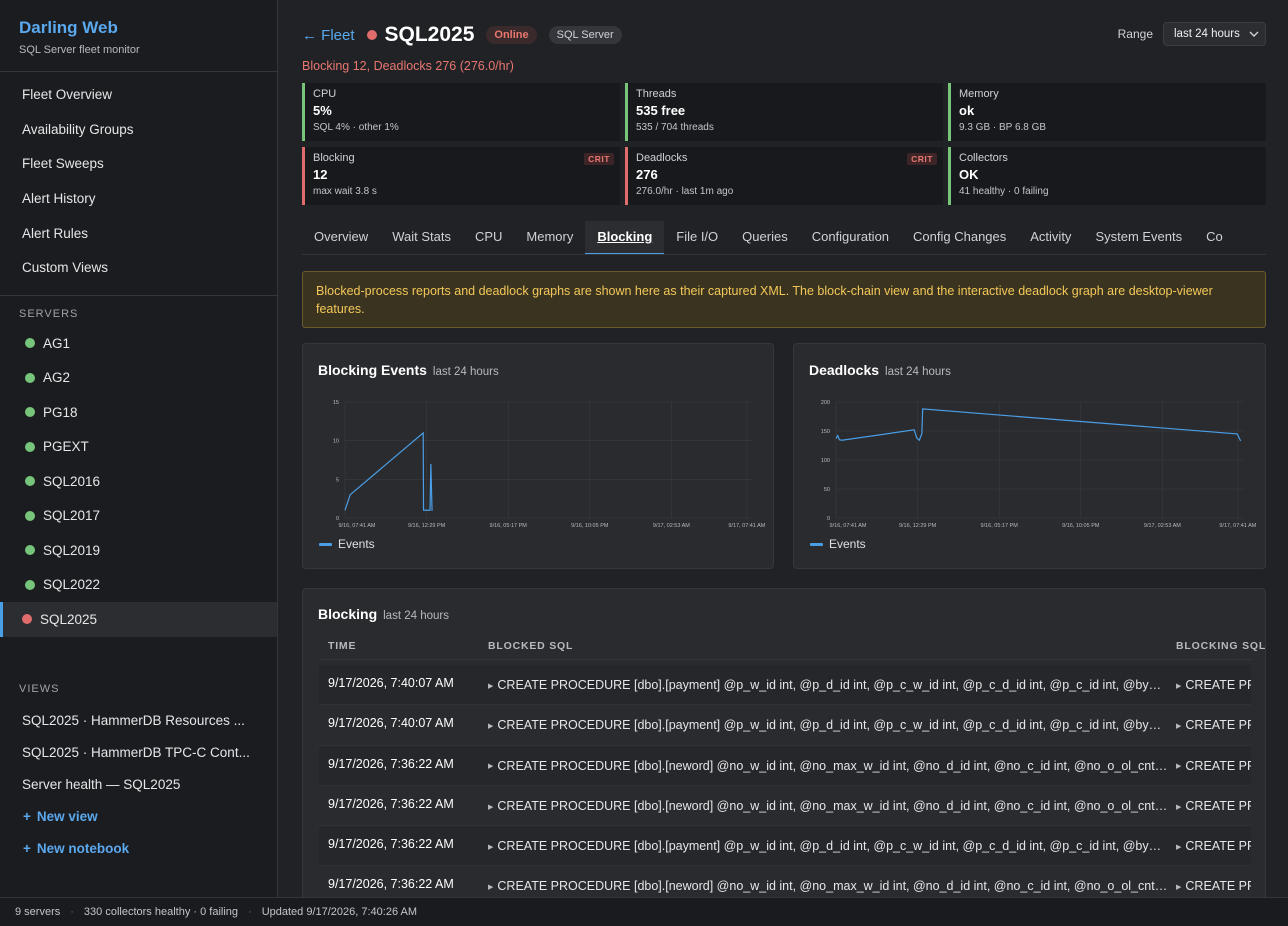  What do you see at coordinates (960, 236) in the screenshot?
I see `tab-config-changes: Config Changes` at bounding box center [960, 236].